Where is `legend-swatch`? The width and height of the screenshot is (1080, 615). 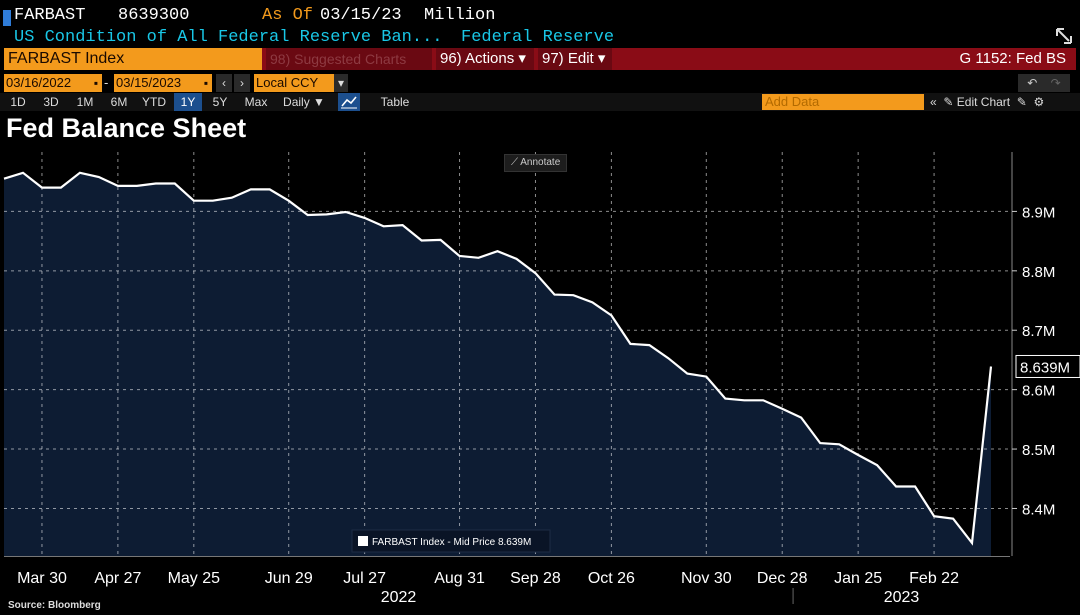 legend-swatch is located at coordinates (363, 541).